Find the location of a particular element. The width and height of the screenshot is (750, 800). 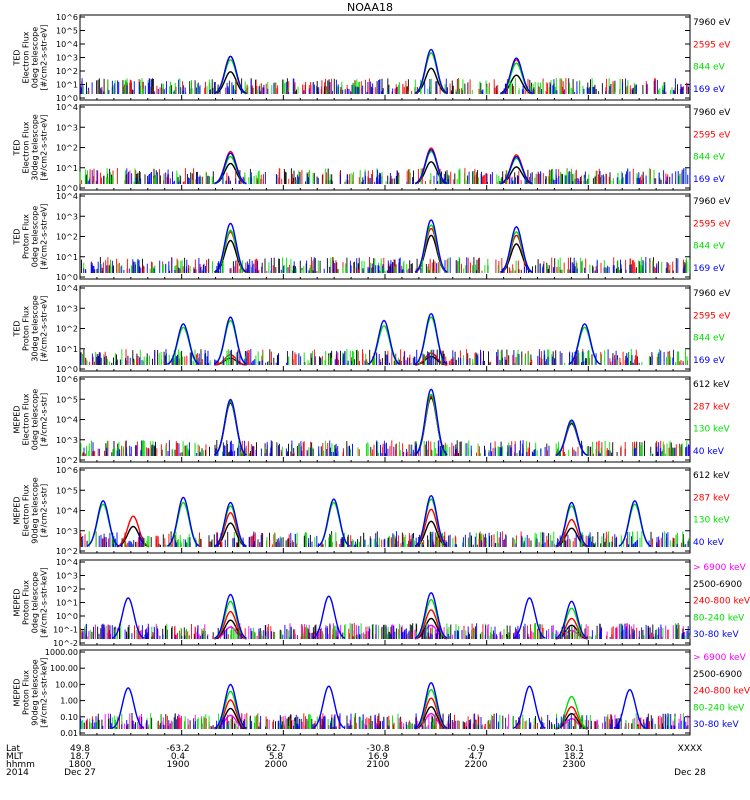

y-tick-label: 0.01 is located at coordinates (69, 733).